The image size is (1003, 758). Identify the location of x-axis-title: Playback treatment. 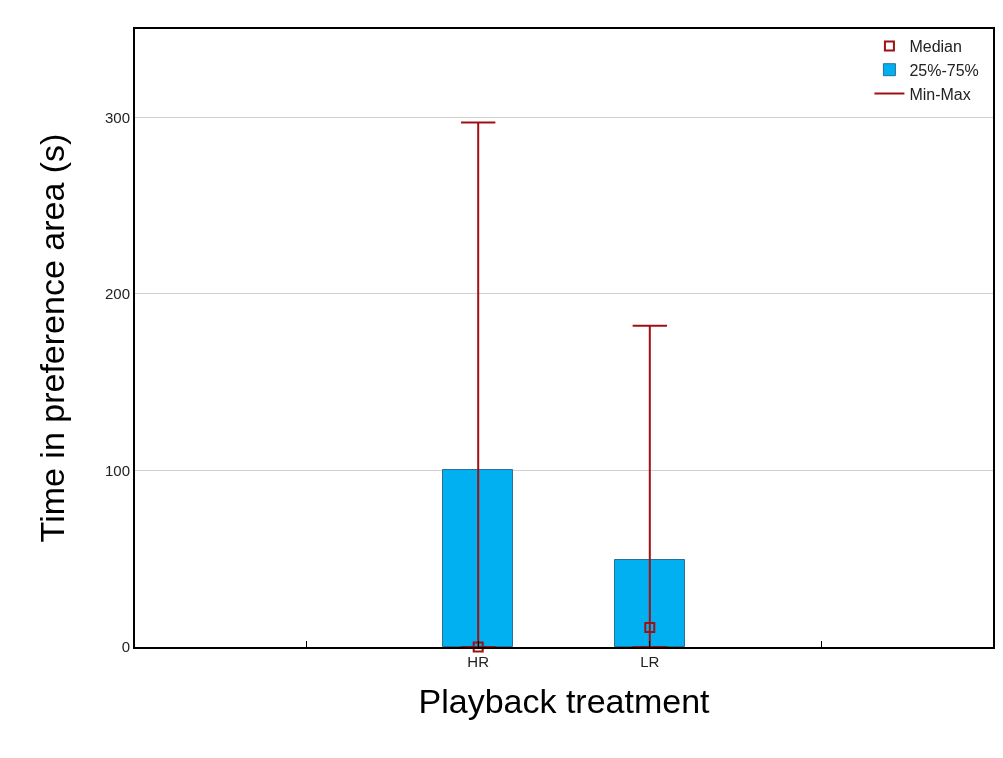
(564, 700).